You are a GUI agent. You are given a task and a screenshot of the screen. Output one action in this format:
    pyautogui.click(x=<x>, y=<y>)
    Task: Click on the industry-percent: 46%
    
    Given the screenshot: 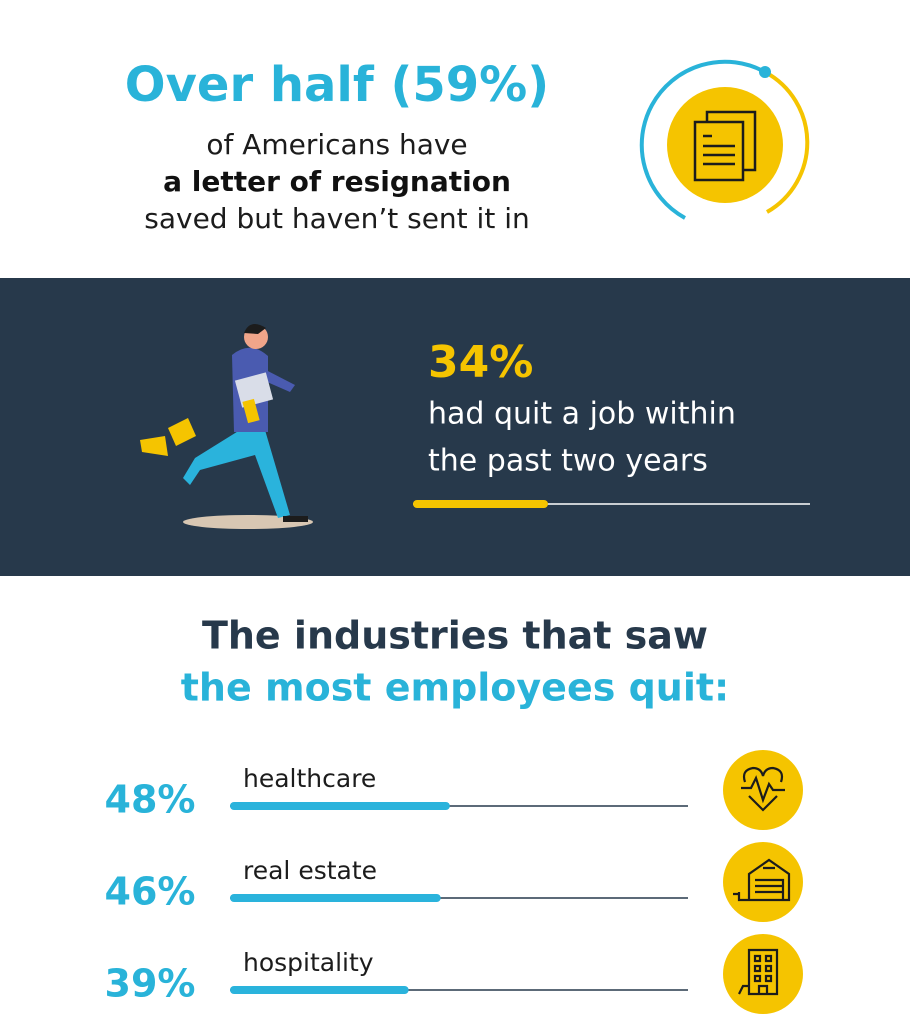 What is the action you would take?
    pyautogui.click(x=150, y=892)
    